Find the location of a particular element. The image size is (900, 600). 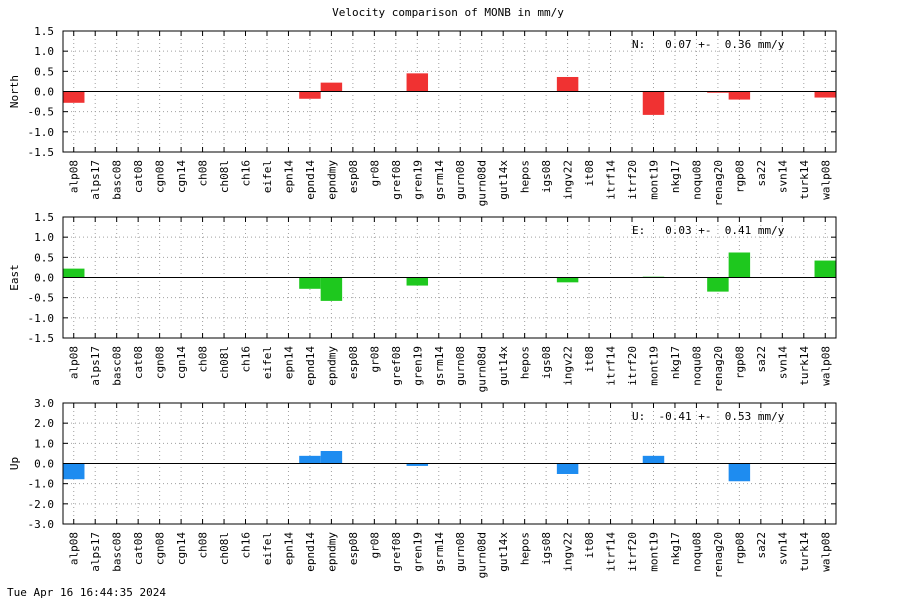

bar-alp08 is located at coordinates (74, 97).